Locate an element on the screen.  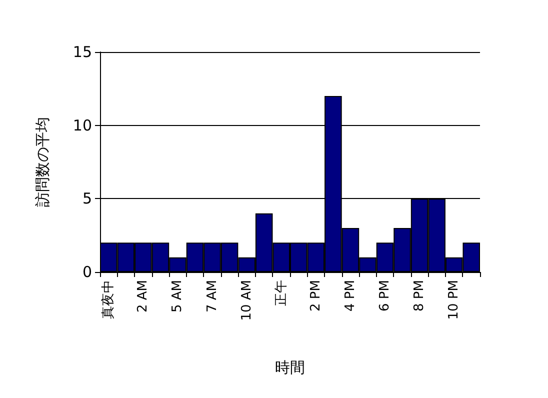
x-tick-label: 6 PM is located at coordinates (385, 296).